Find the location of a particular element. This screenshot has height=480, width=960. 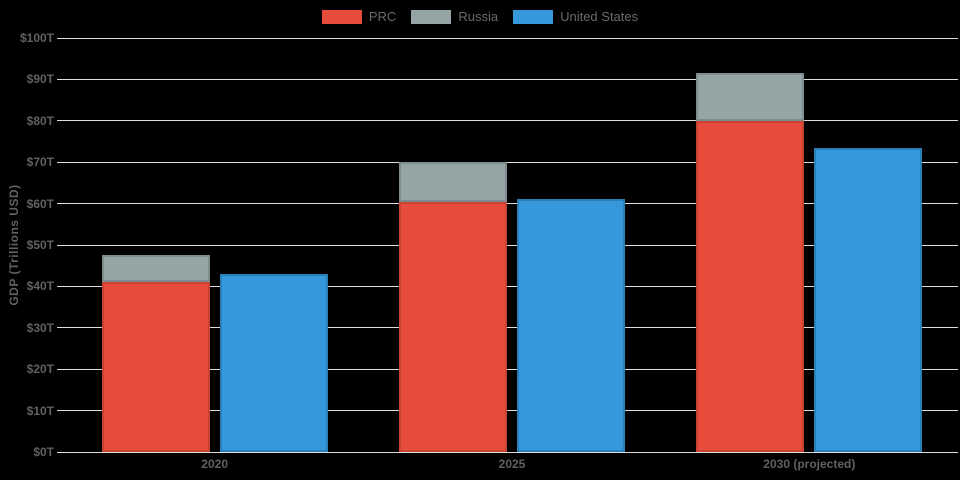

legend-item-label: United States is located at coordinates (599, 16).